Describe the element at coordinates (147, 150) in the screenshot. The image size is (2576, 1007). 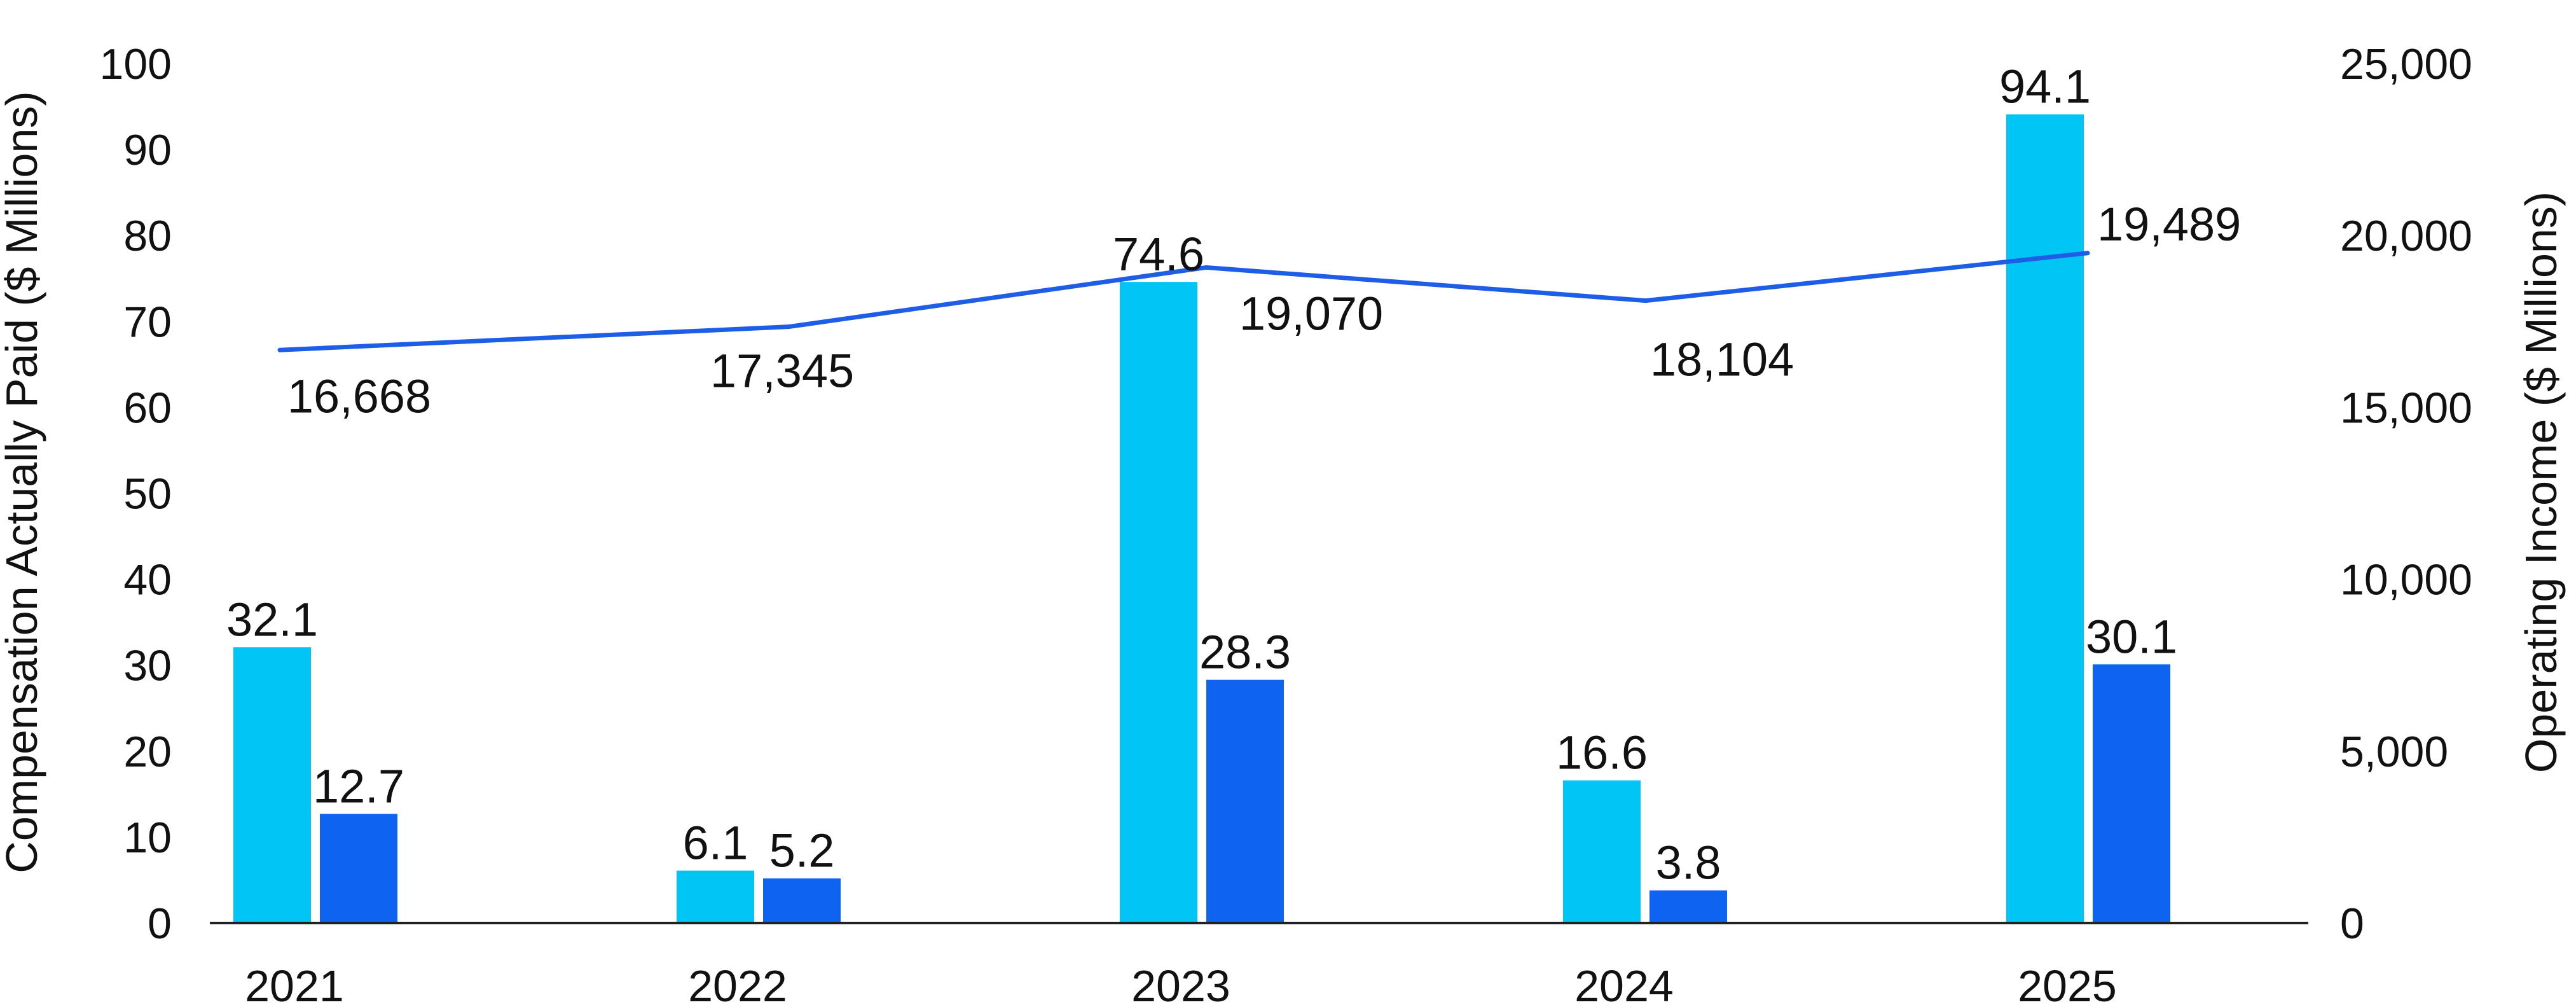
I see `left-tick-90: 90` at that location.